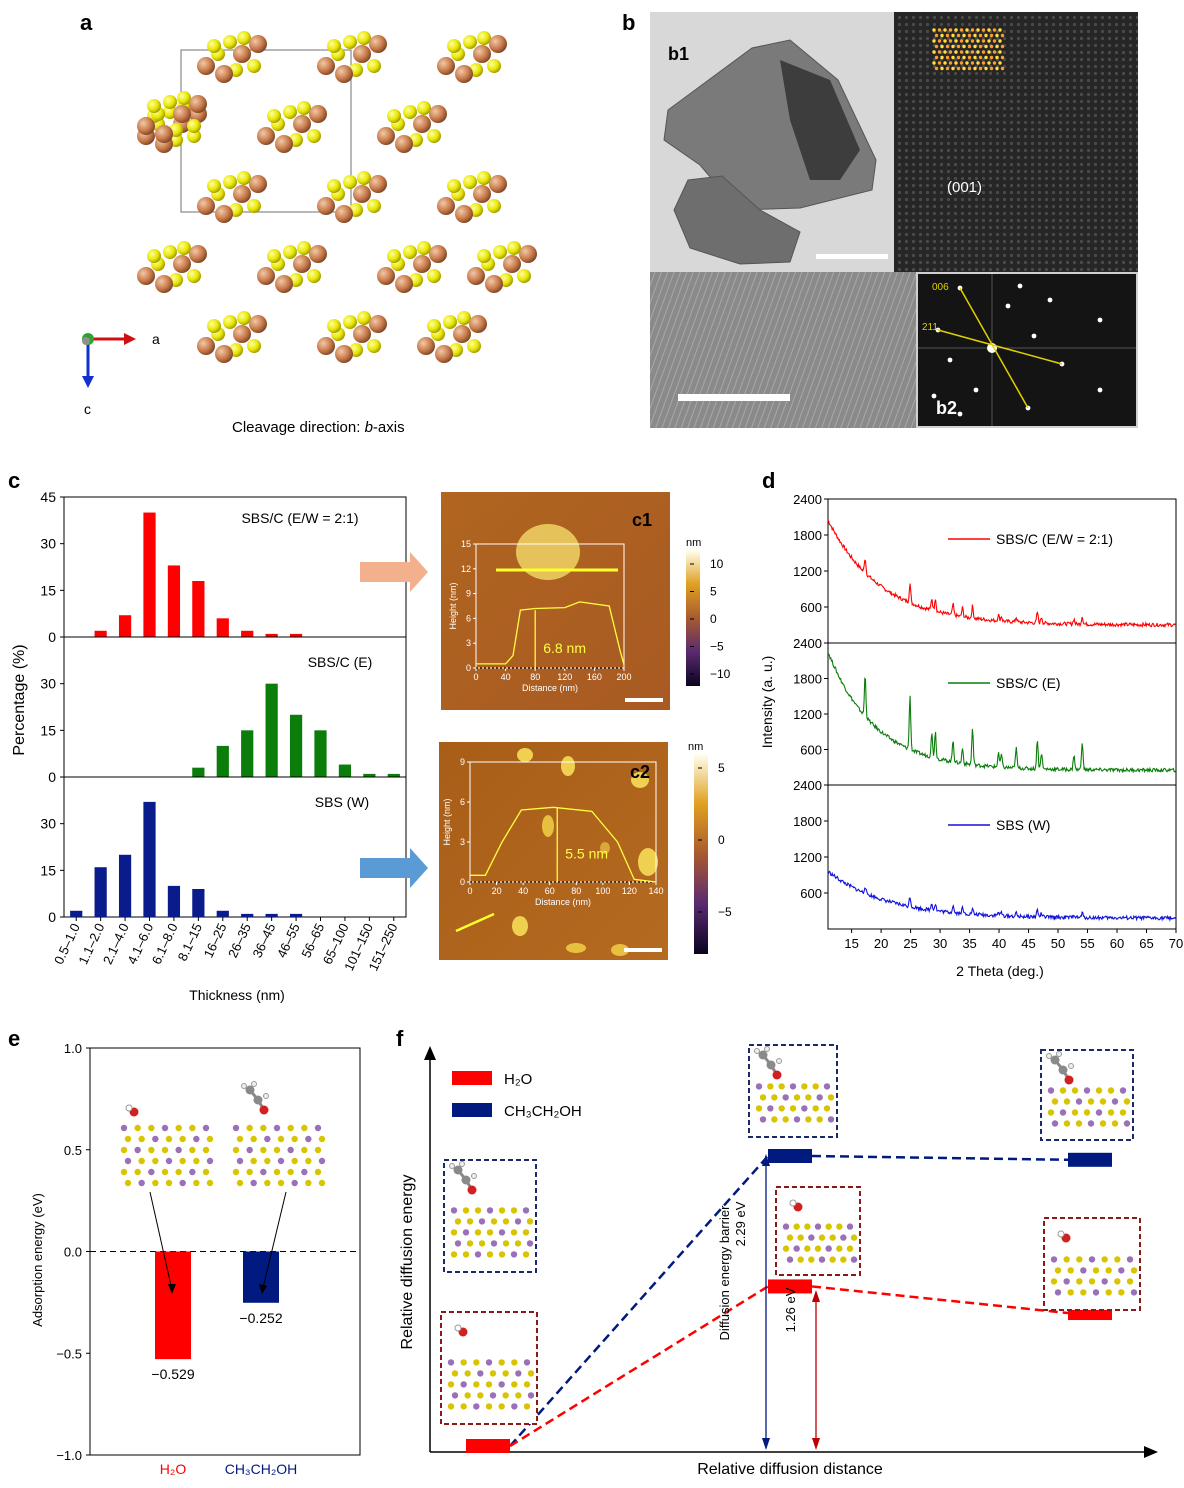  Describe the element at coordinates (777, 1075) in the screenshot. I see `oxygen-atom` at that location.